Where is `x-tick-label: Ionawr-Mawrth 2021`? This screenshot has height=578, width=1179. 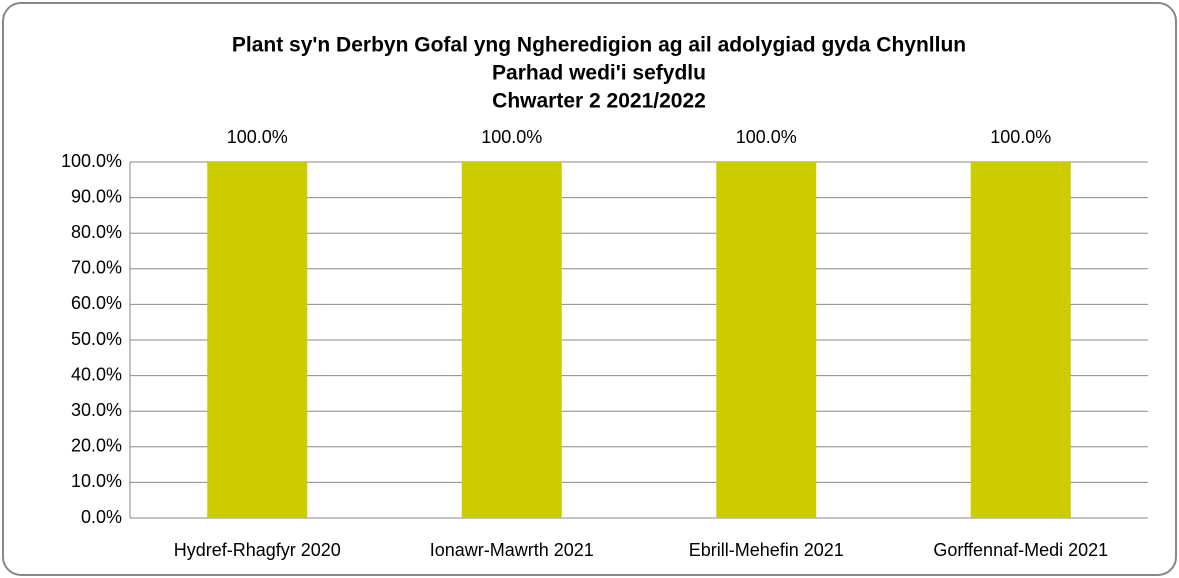 x-tick-label: Ionawr-Mawrth 2021 is located at coordinates (512, 550).